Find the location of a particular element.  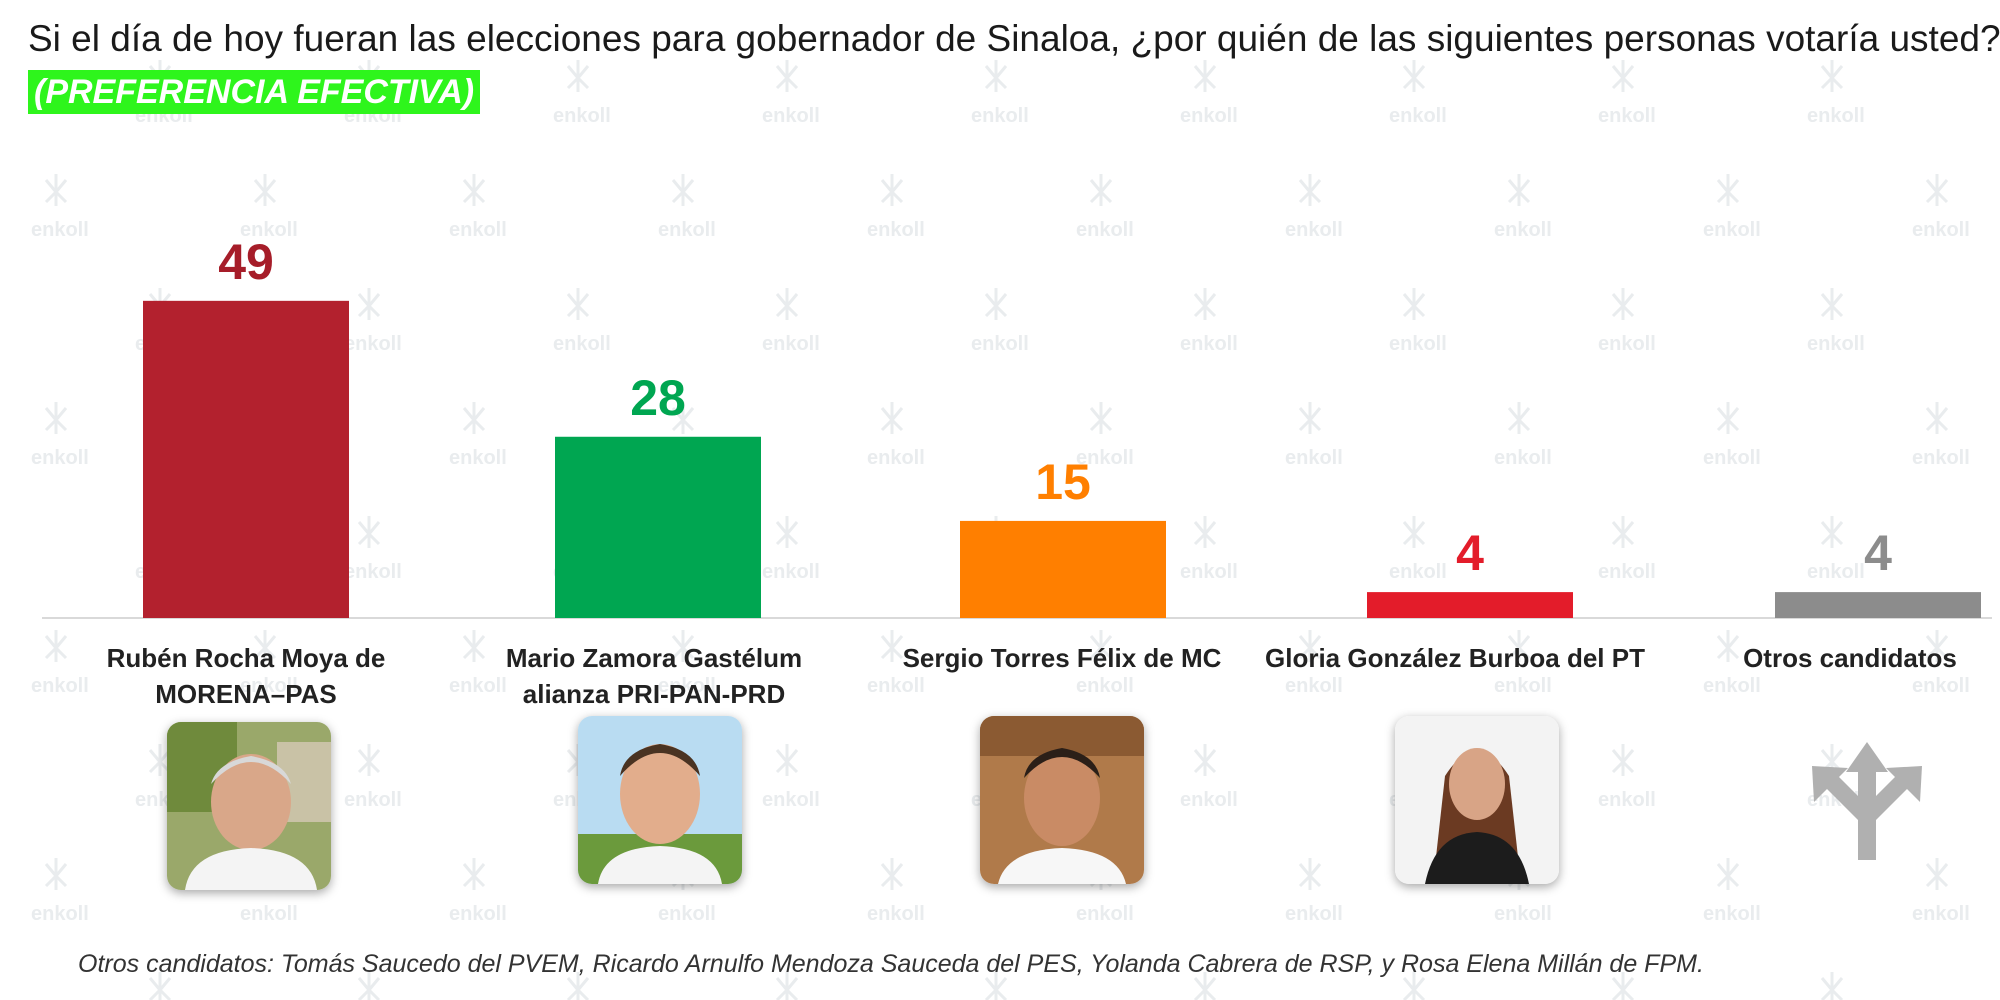

candidate-photo-gonzalez is located at coordinates (1477, 800).